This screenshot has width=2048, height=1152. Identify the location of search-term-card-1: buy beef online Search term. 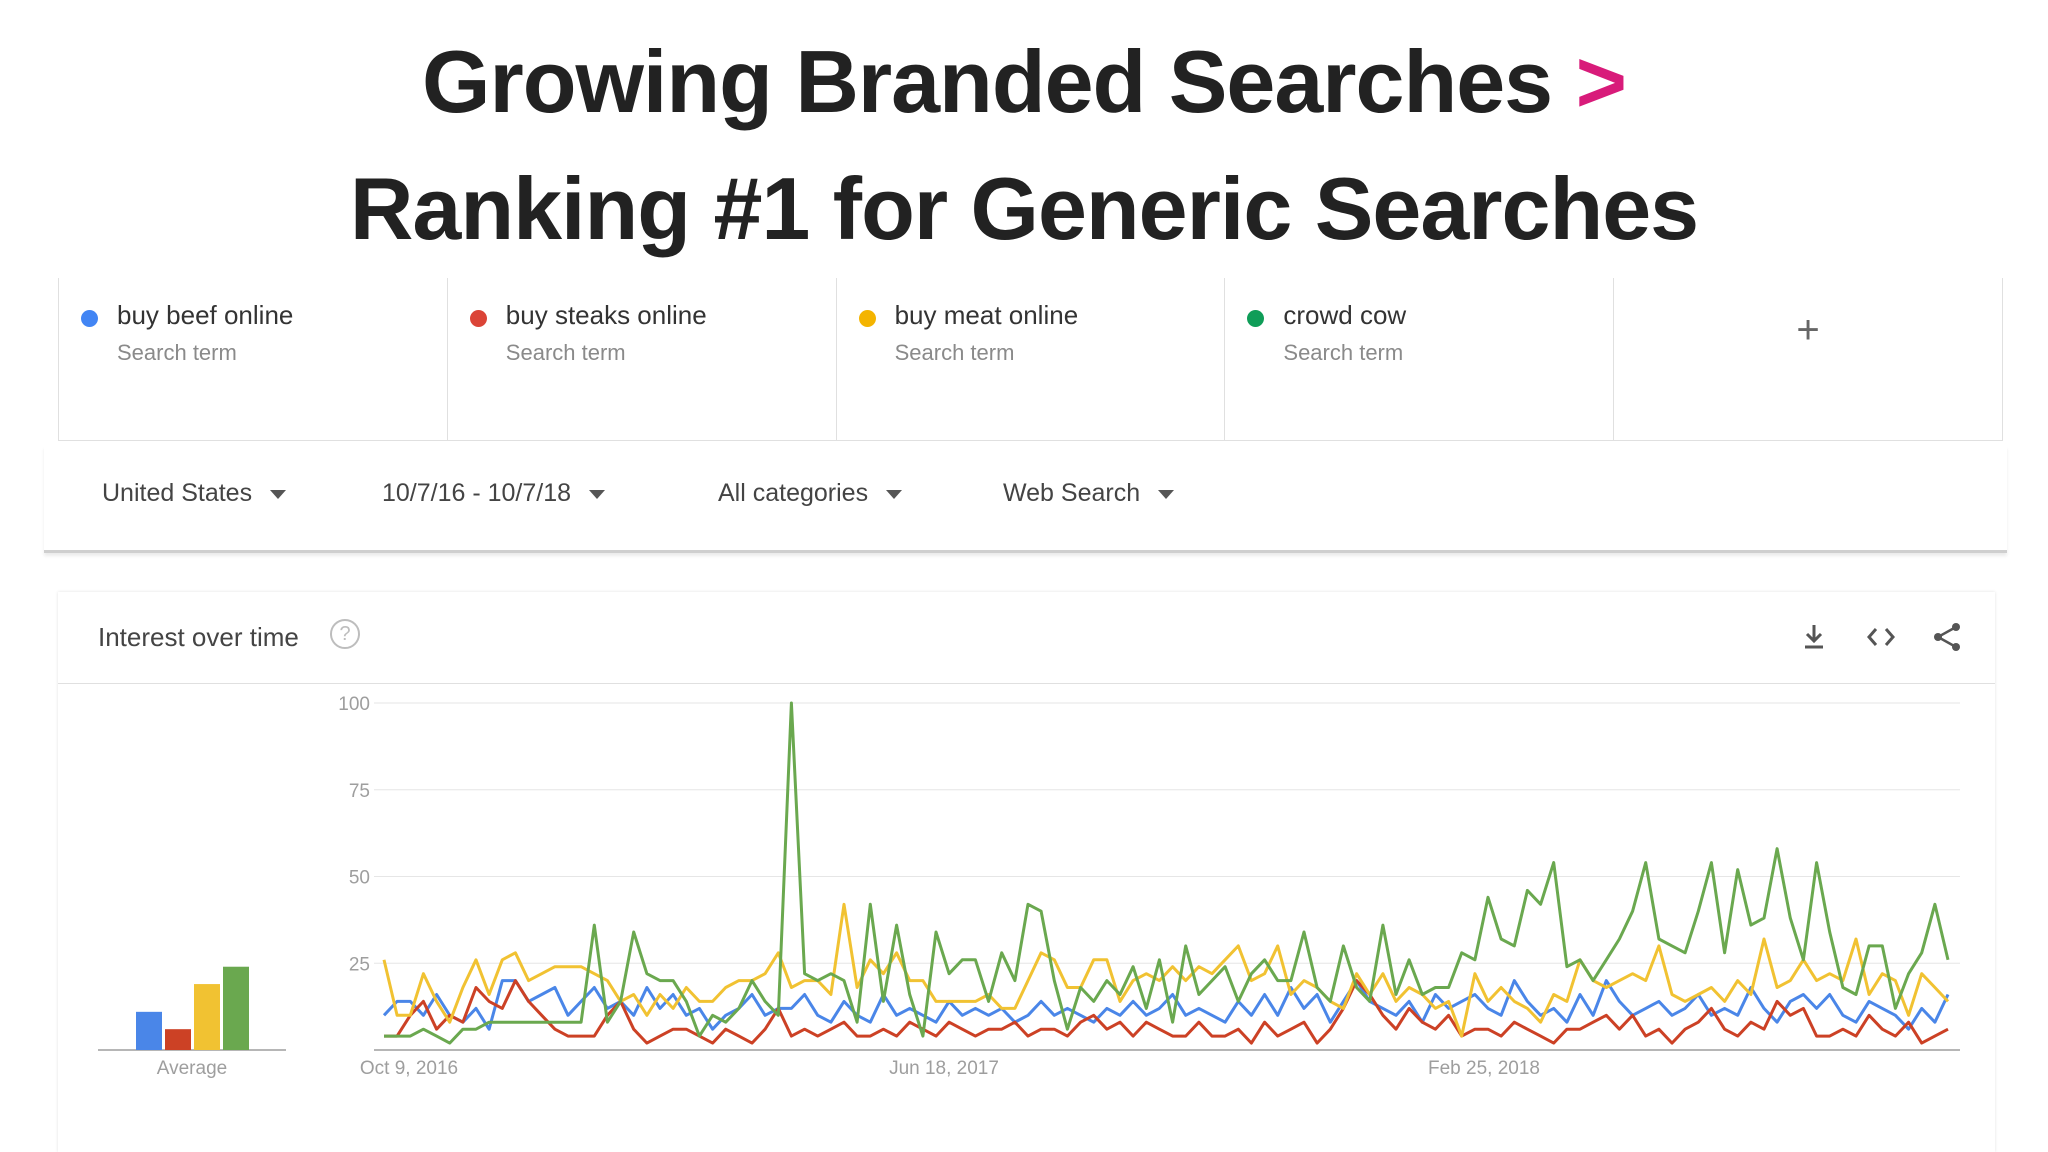
(253, 359).